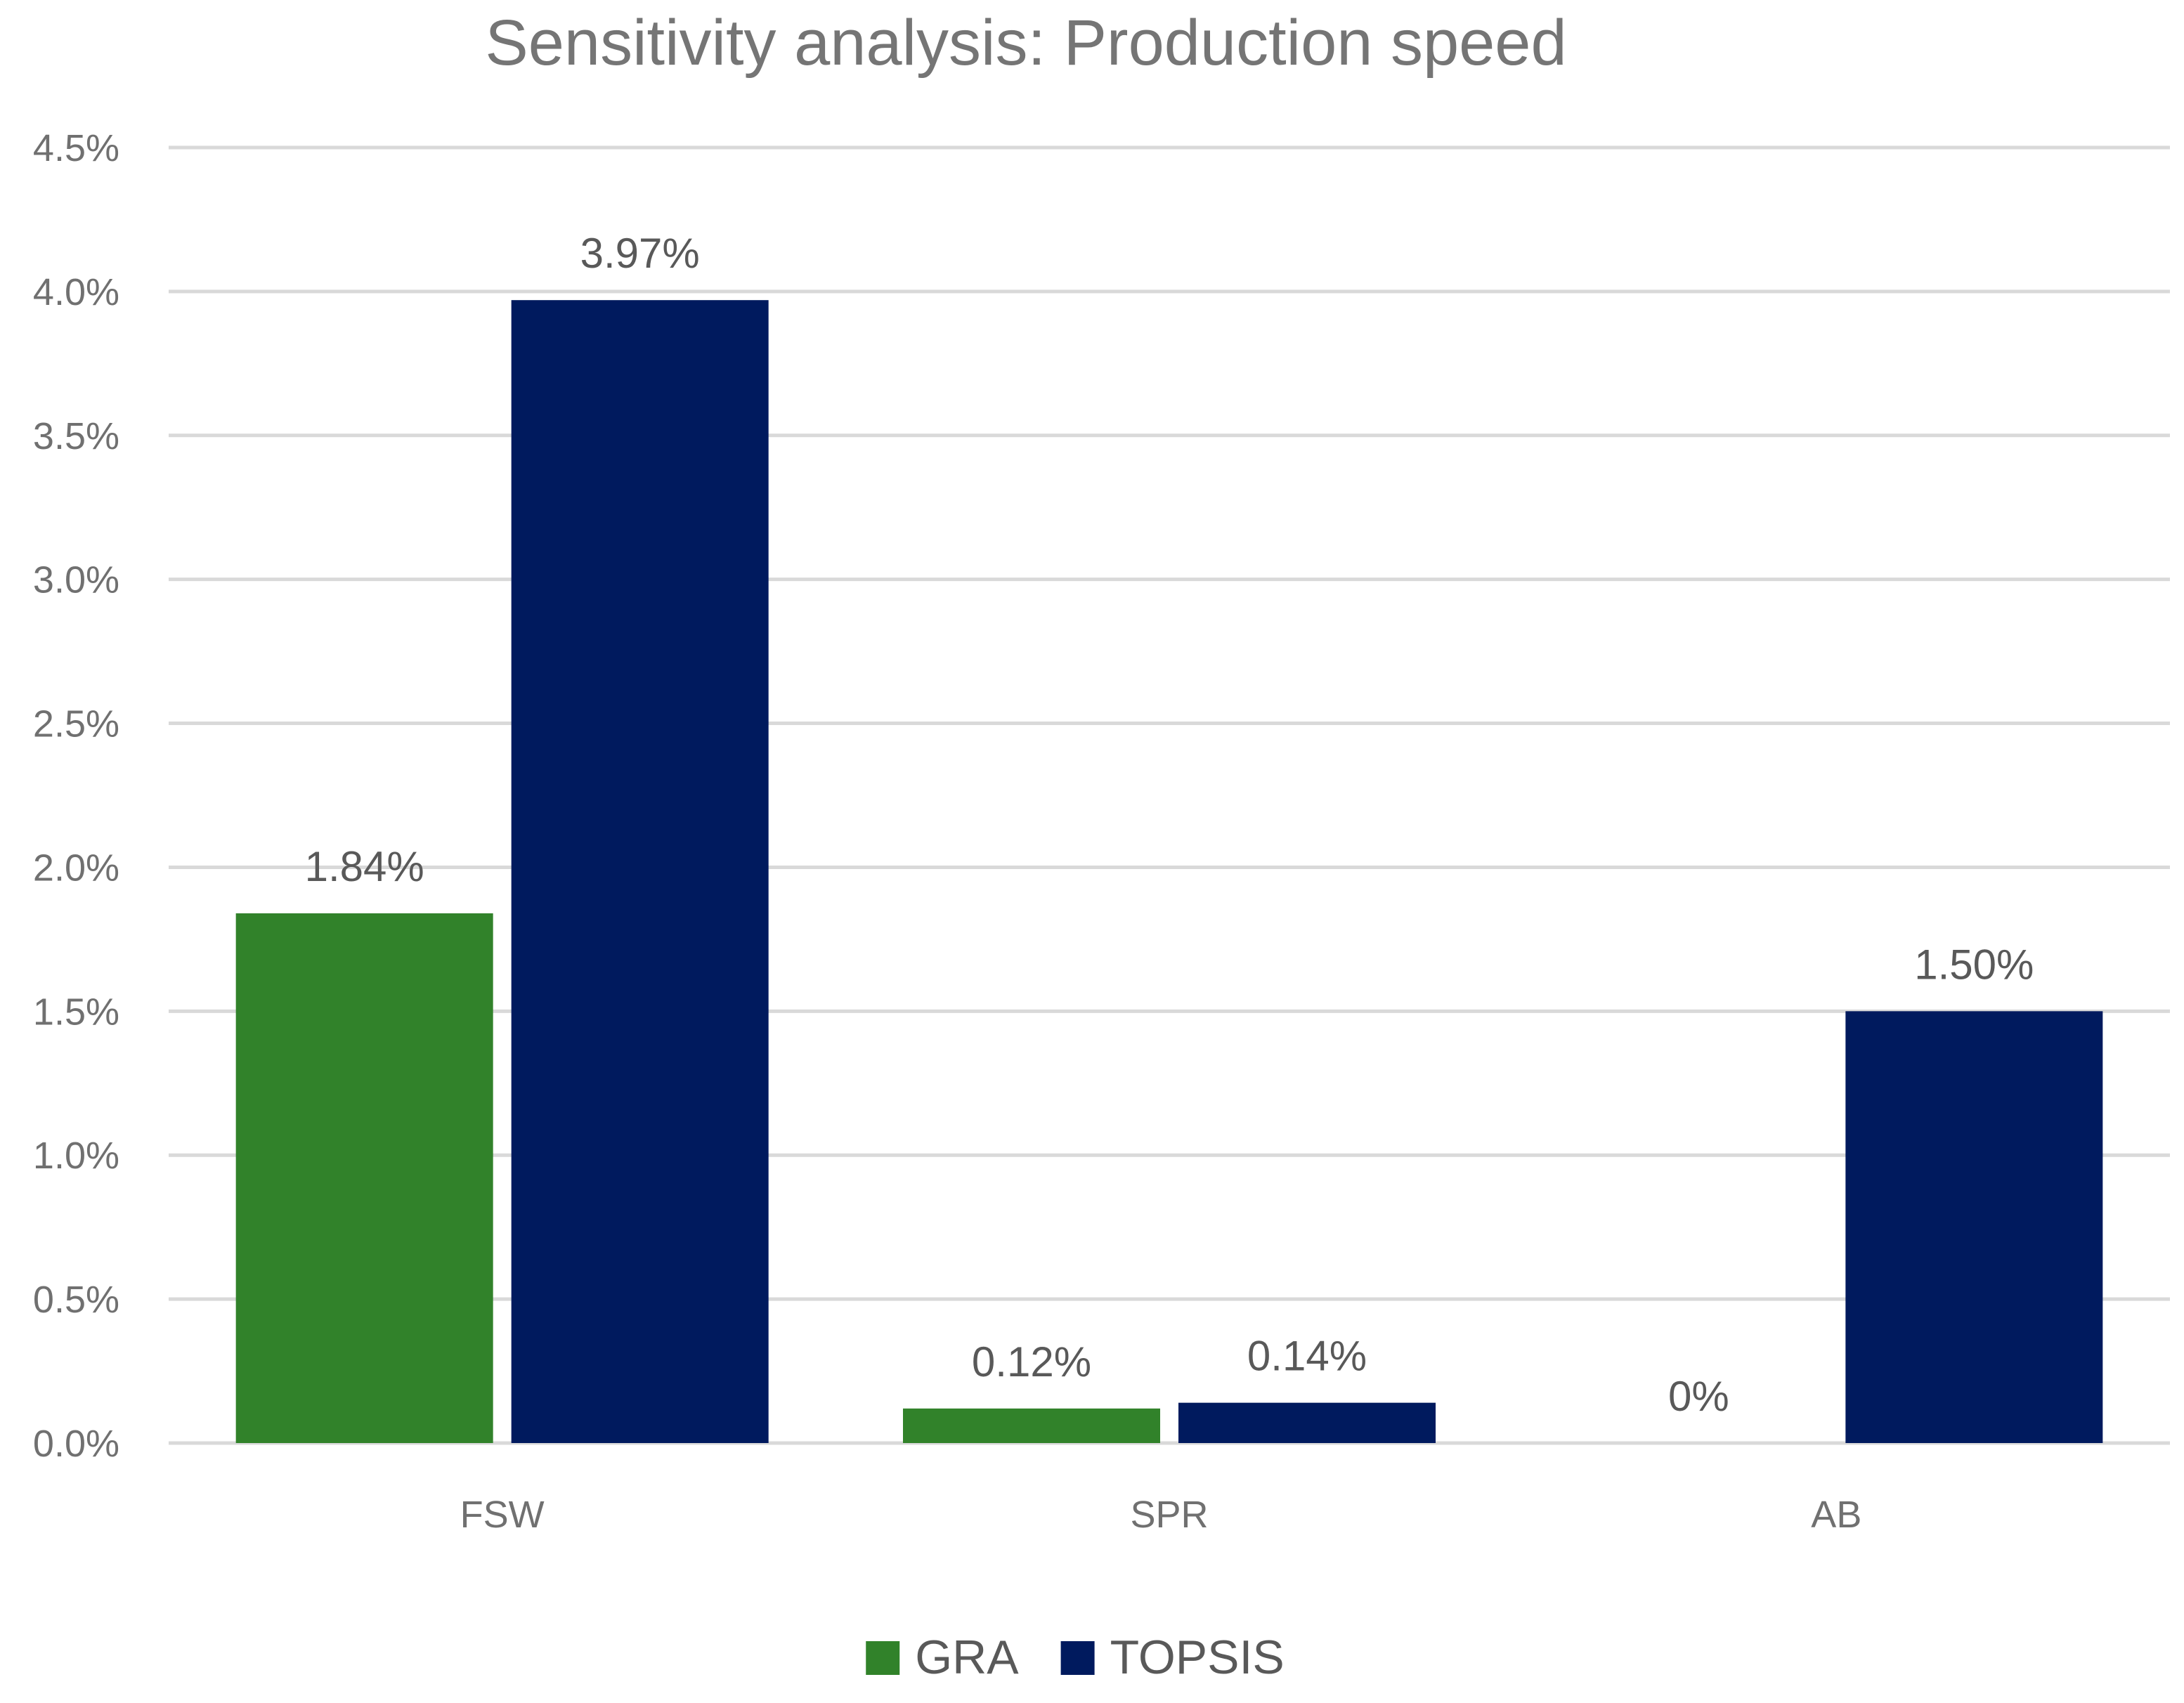  I want to click on y-tick-label-0-5: 0.5%, so click(76, 1300).